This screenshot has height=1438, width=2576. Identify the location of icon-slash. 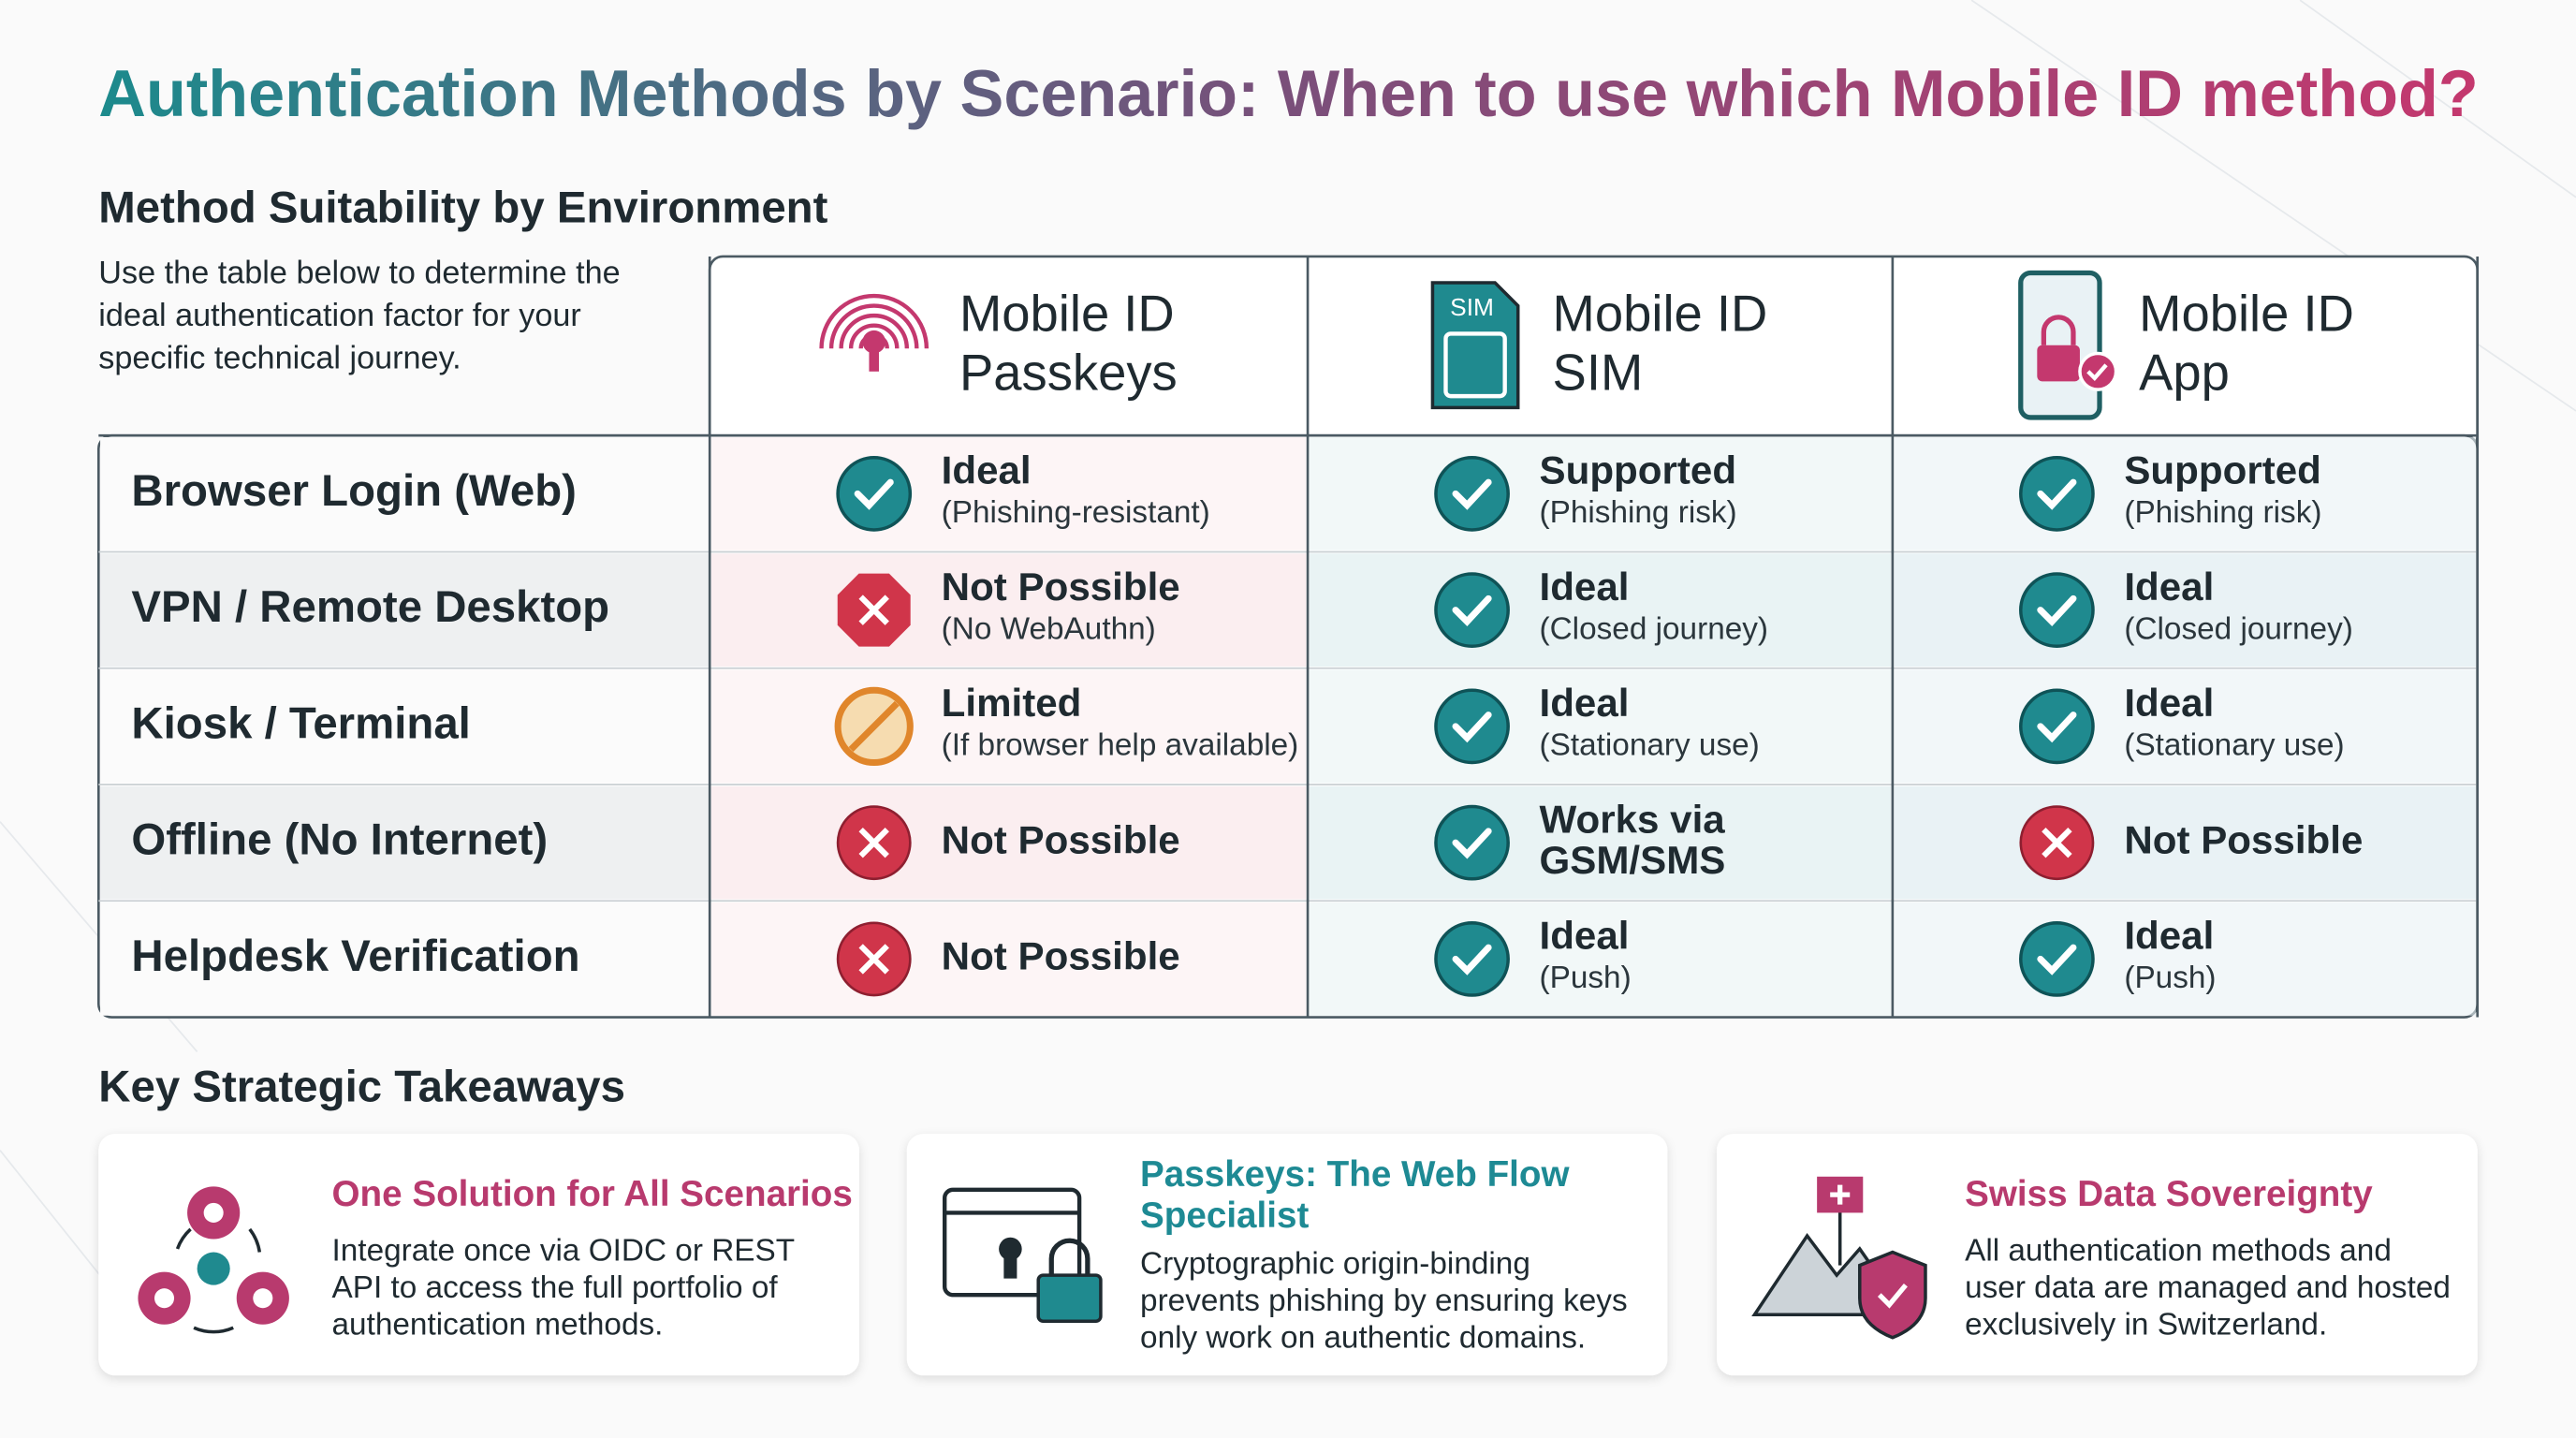
(874, 726).